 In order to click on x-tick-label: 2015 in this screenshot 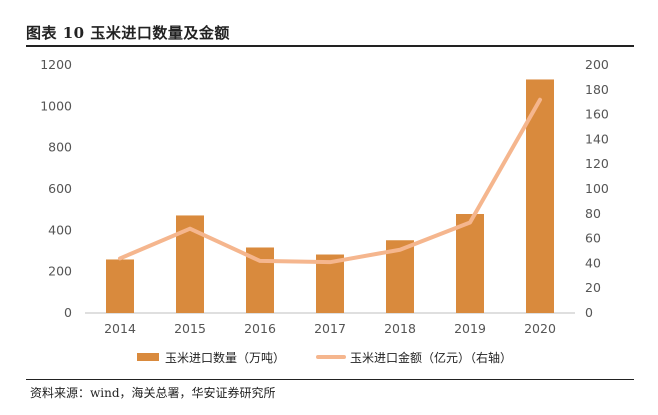, I will do `click(190, 328)`.